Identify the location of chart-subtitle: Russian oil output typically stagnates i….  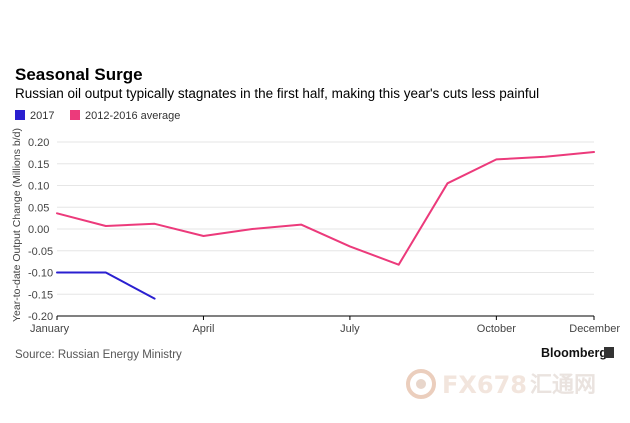
(277, 93).